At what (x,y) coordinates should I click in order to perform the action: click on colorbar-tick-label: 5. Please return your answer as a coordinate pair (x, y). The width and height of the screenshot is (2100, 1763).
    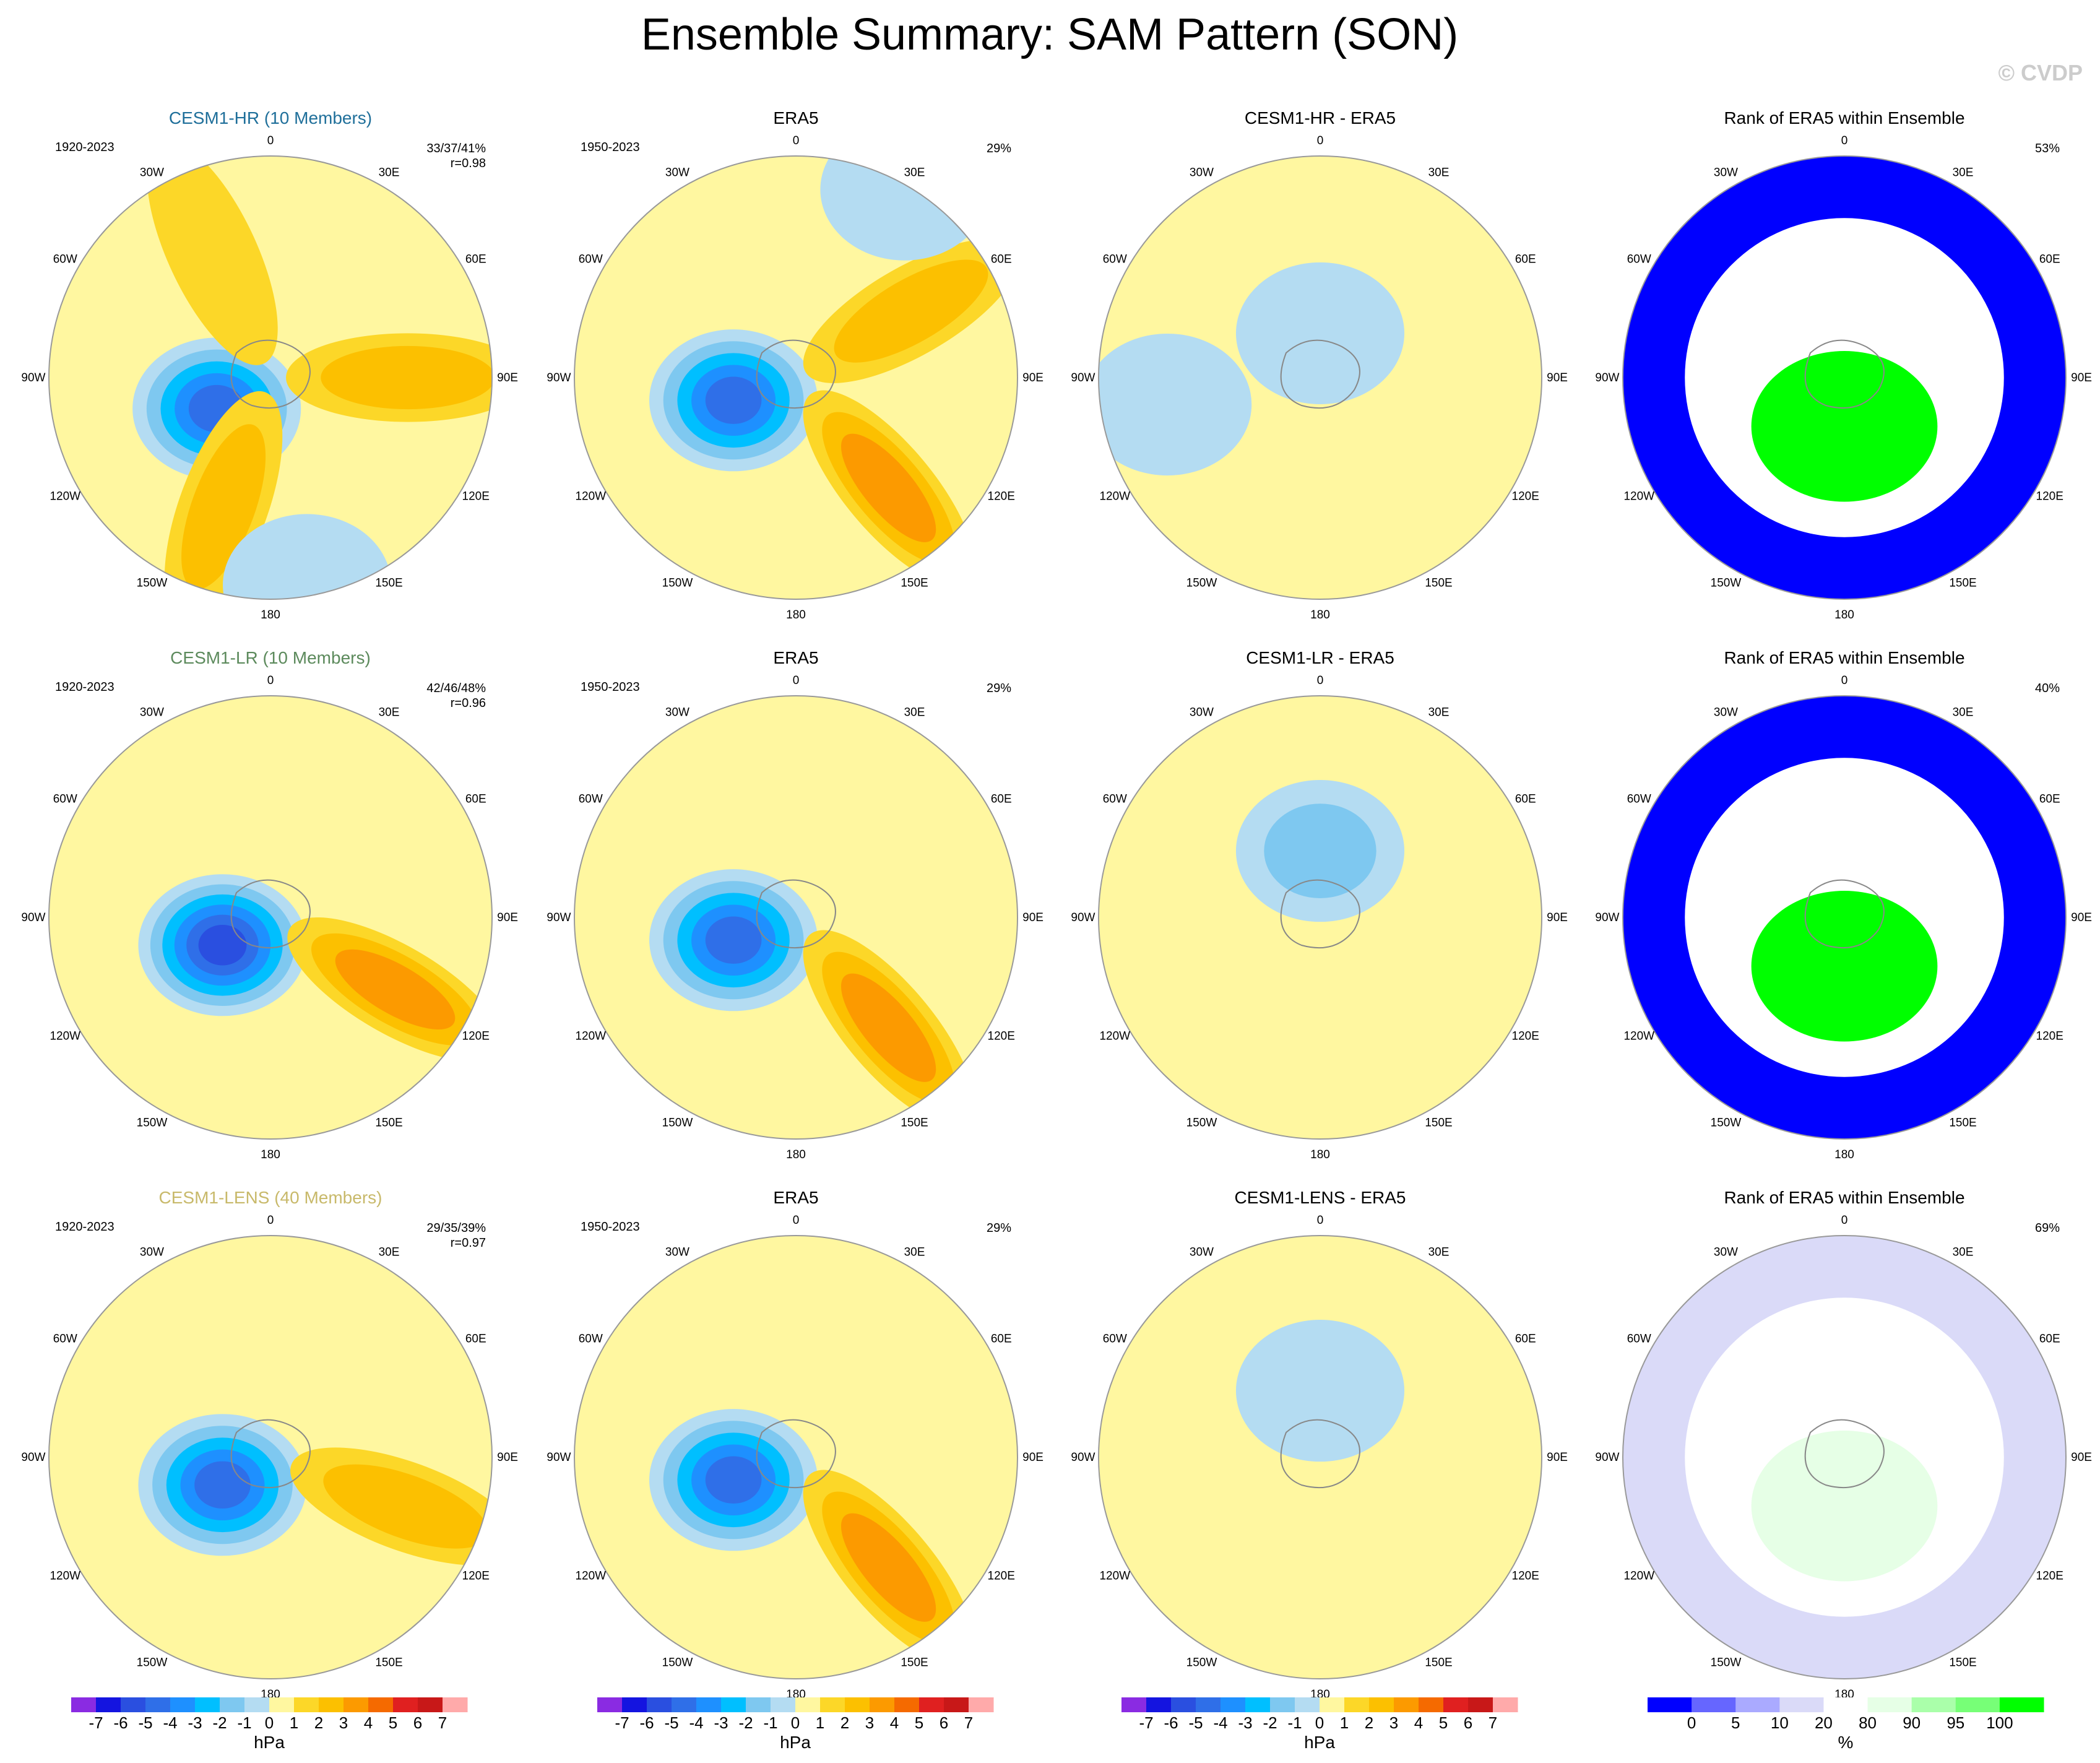
    Looking at the image, I should click on (1735, 1722).